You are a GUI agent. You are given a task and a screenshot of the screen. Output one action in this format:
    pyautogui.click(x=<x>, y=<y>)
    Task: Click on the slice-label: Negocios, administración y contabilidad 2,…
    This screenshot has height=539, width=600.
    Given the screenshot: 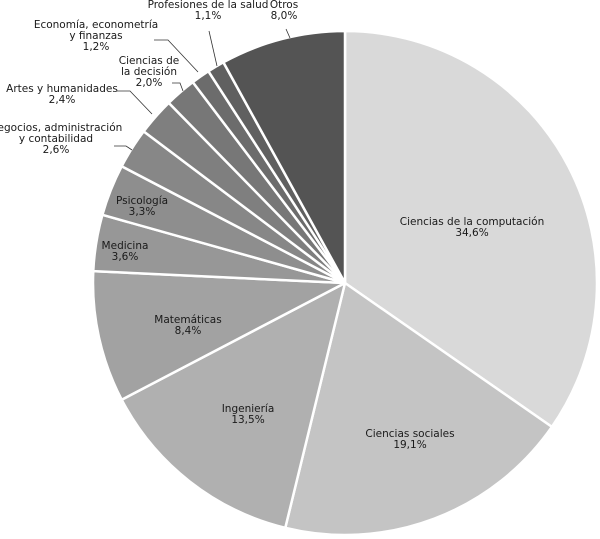 What is the action you would take?
    pyautogui.click(x=61, y=139)
    